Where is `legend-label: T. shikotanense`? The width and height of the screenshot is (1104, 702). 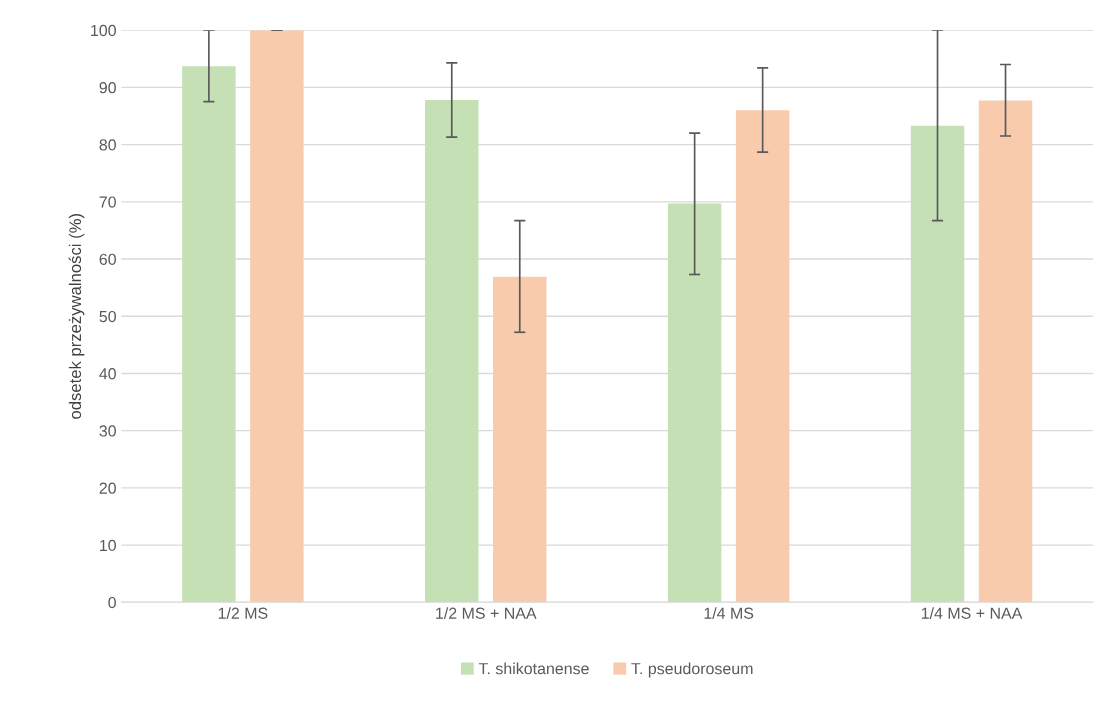 legend-label: T. shikotanense is located at coordinates (533, 668).